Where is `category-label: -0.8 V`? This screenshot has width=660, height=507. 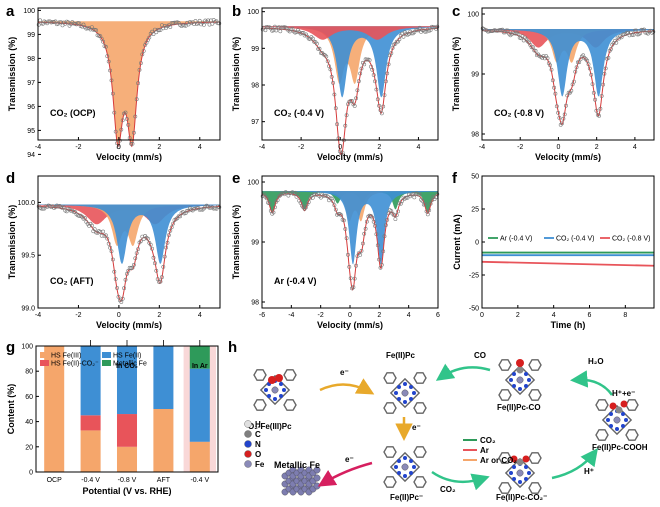
category-label: -0.8 V is located at coordinates (127, 480).